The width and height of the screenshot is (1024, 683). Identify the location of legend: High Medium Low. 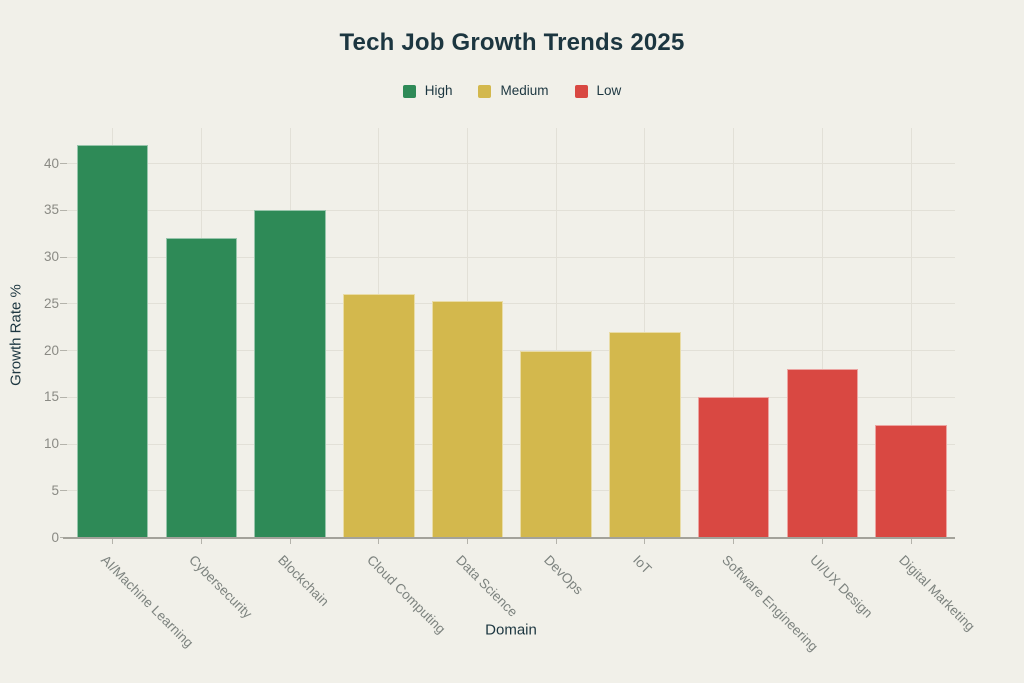
(512, 91).